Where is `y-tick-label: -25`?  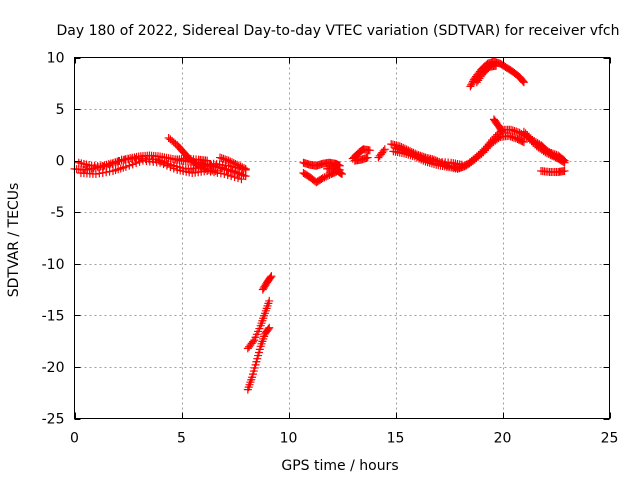 y-tick-label: -25 is located at coordinates (53, 420).